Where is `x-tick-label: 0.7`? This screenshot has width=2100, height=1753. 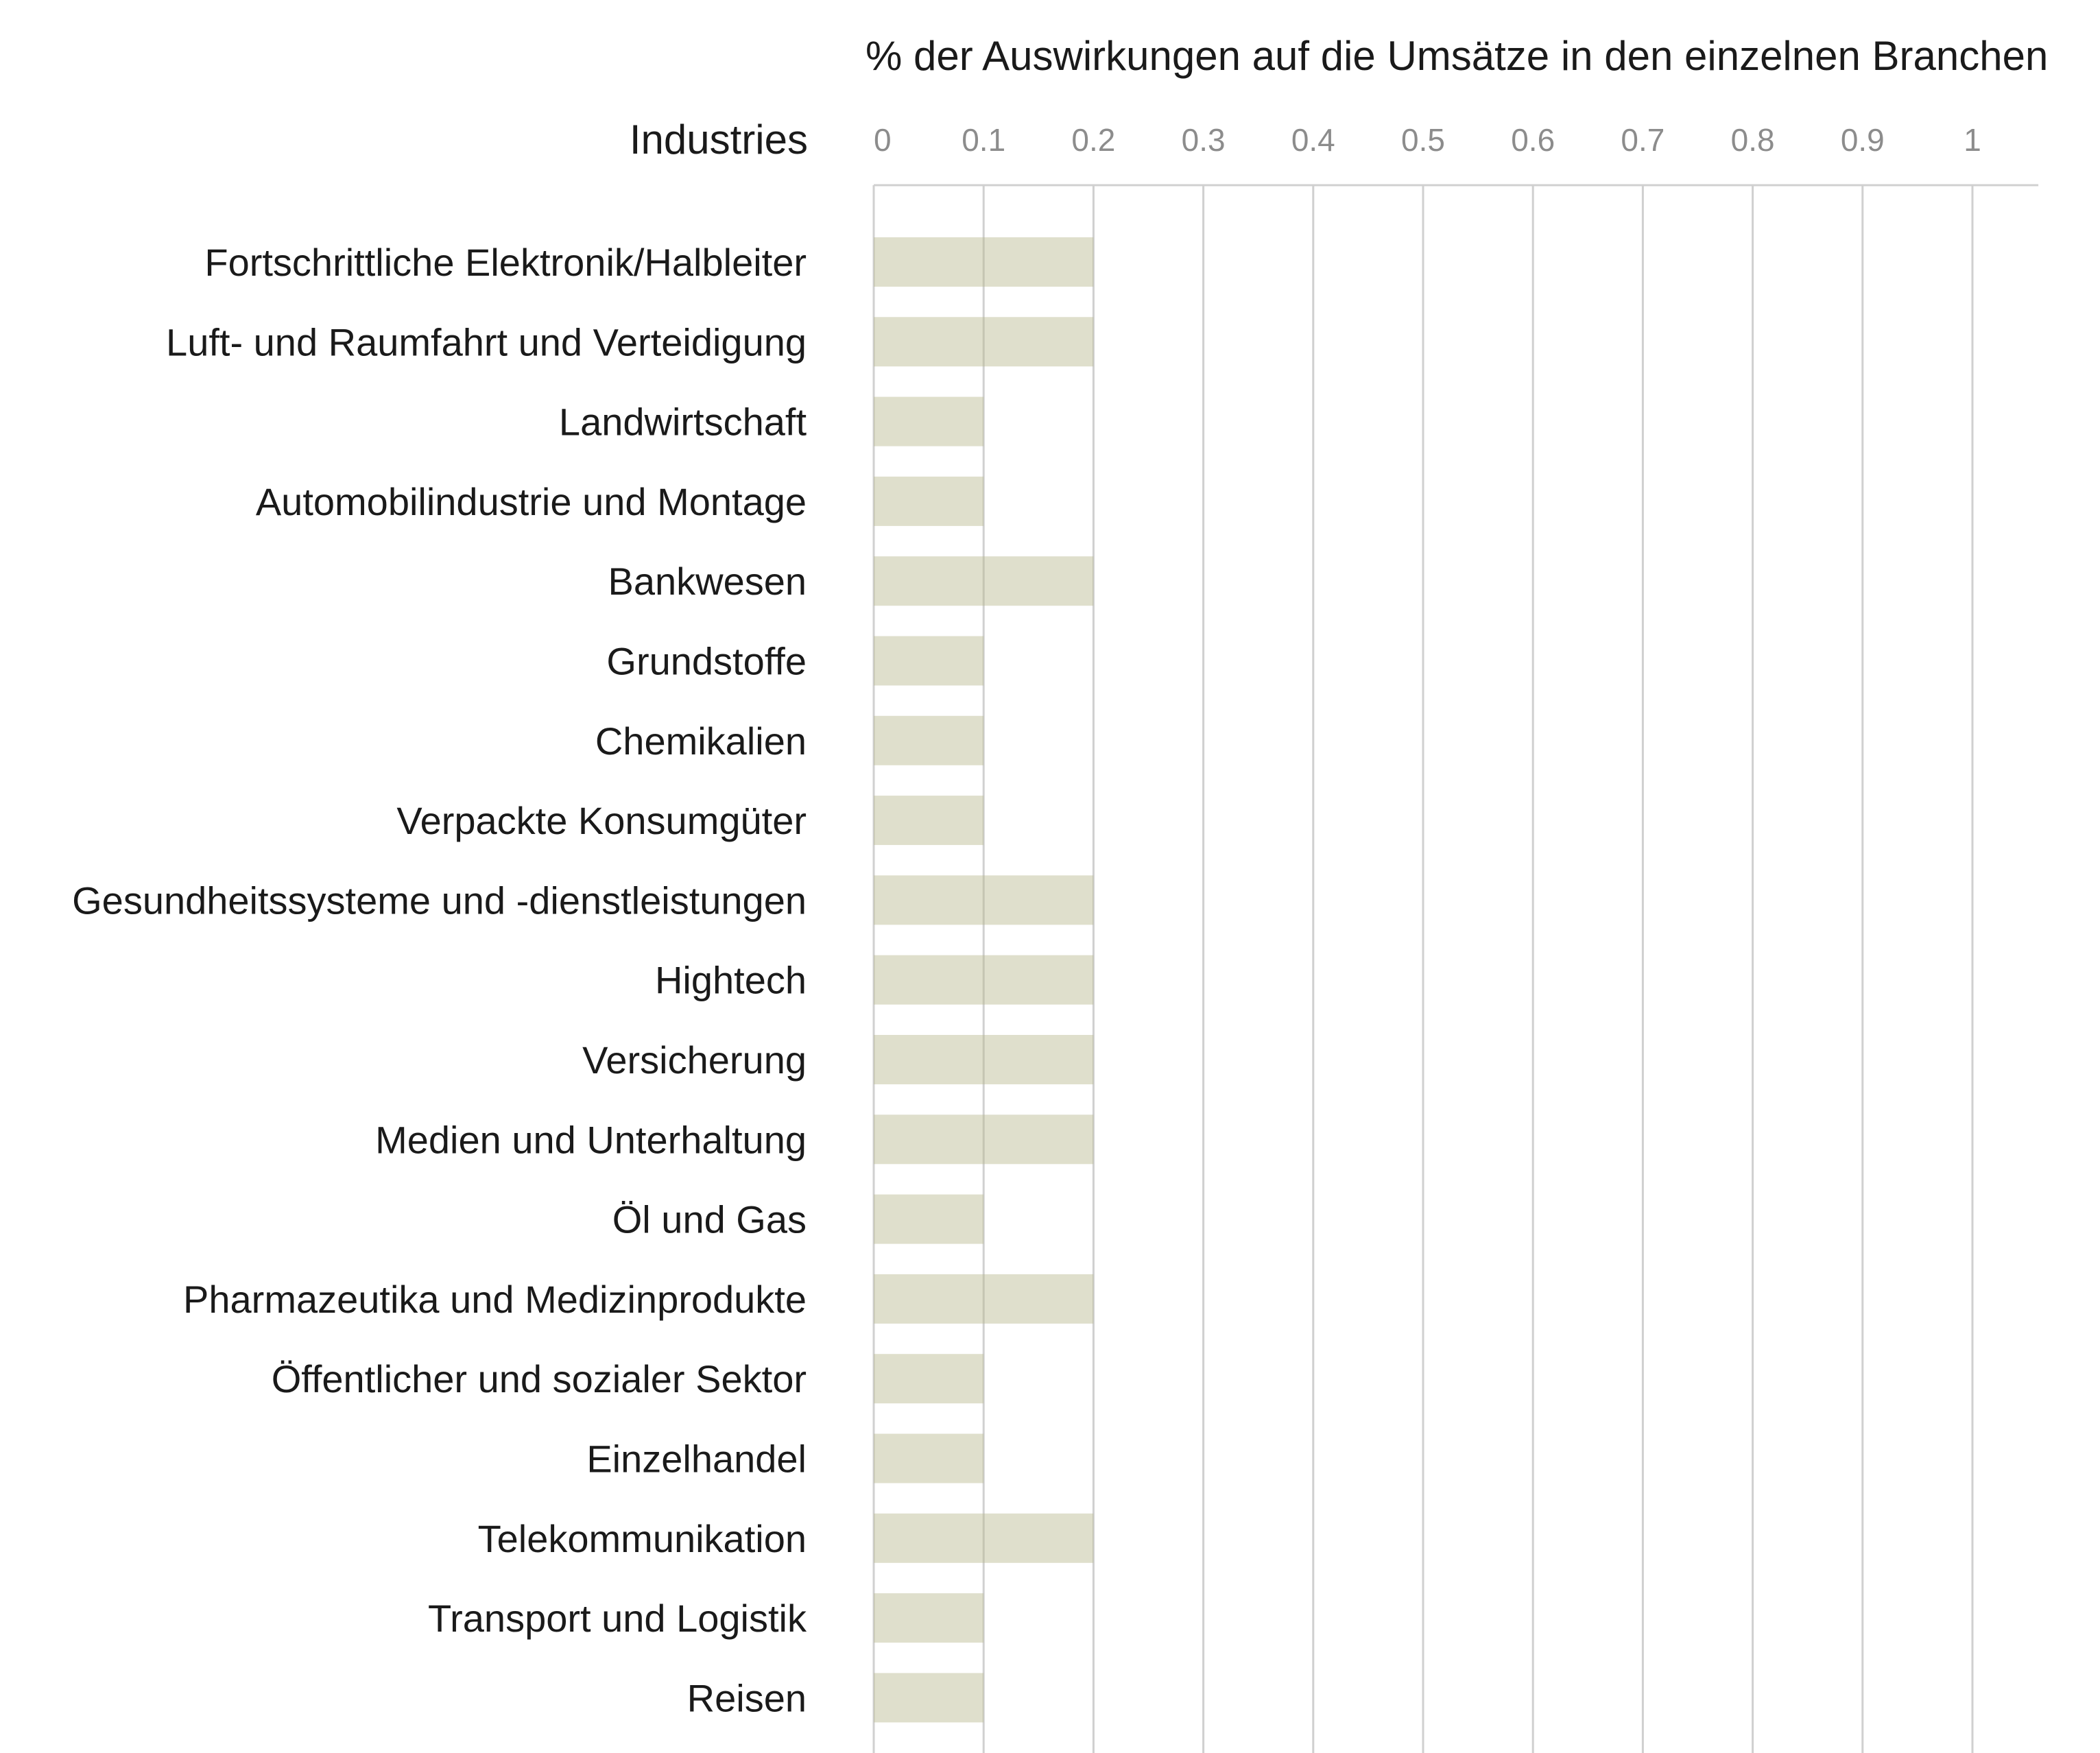
x-tick-label: 0.7 is located at coordinates (1643, 140).